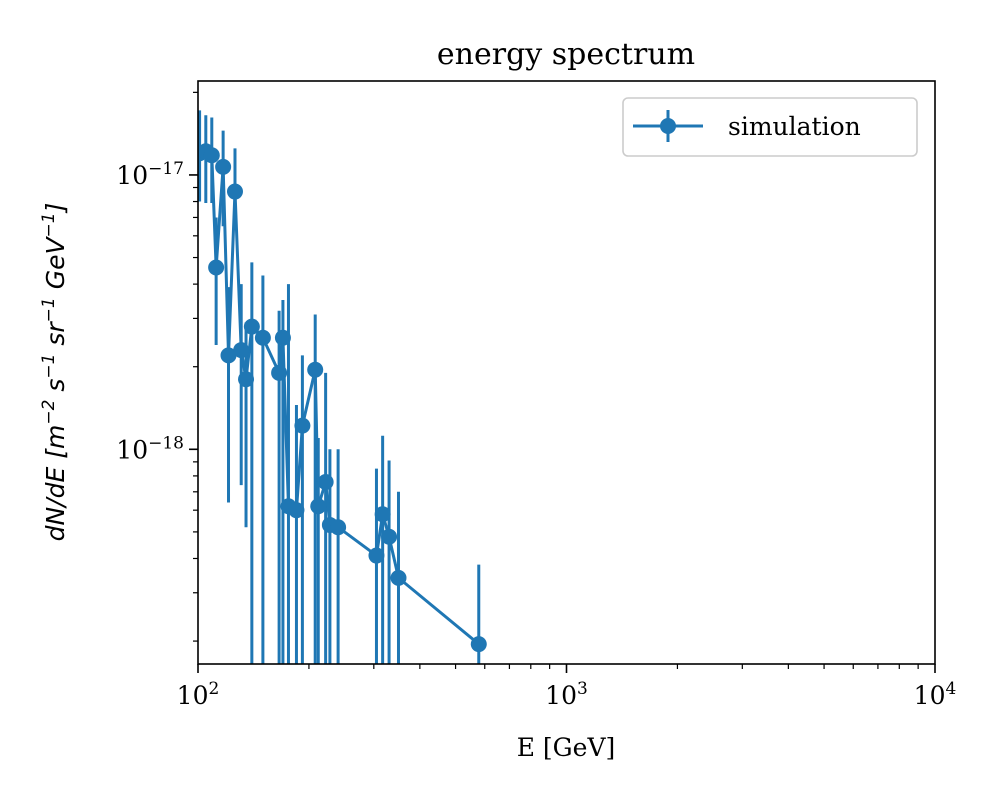 The height and width of the screenshot is (800, 1000). Describe the element at coordinates (566, 694) in the screenshot. I see `x-tick-label: 103` at that location.